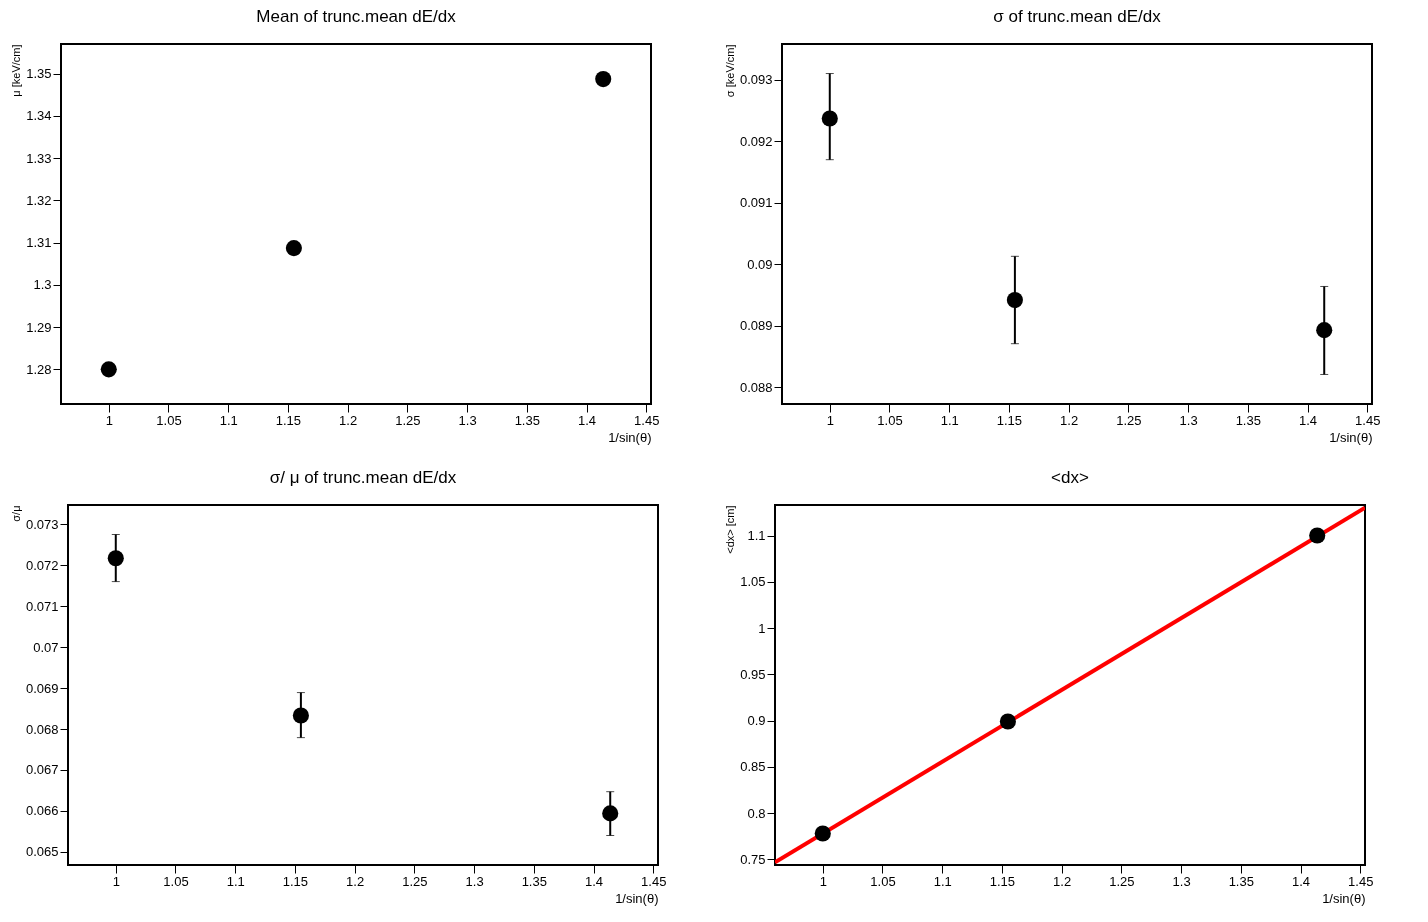 The width and height of the screenshot is (1428, 922). I want to click on chart-title: <dx>, so click(1070, 477).